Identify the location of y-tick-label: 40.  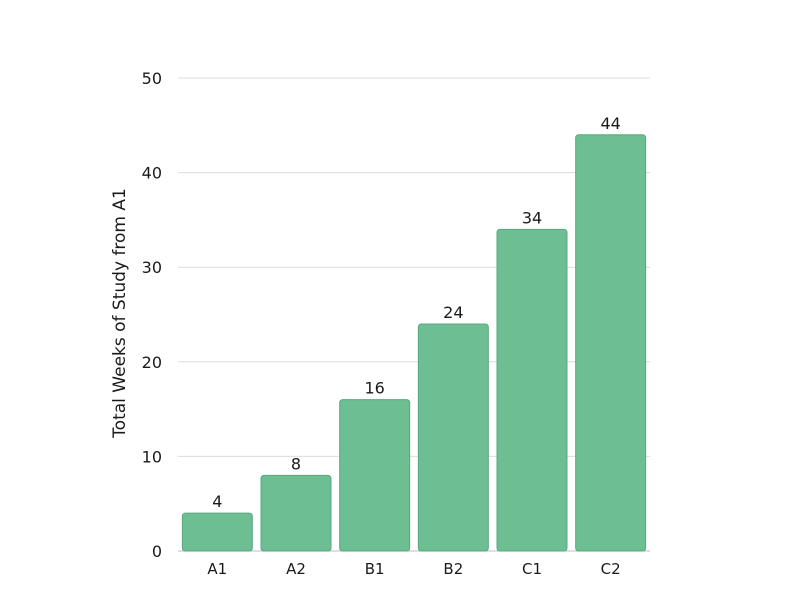
(152, 173).